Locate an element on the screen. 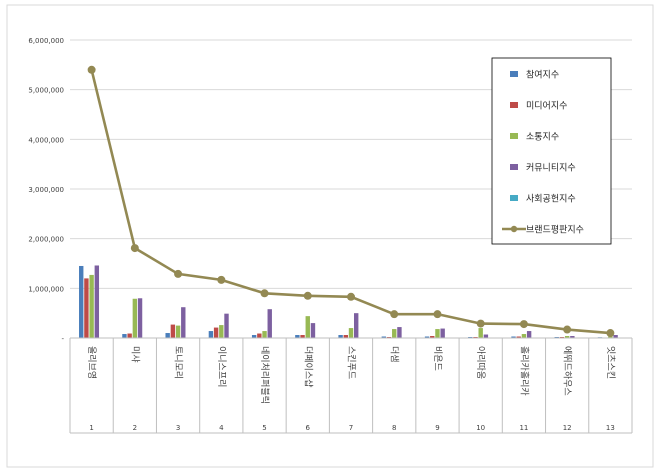  y-tick-label: 2,000,000 is located at coordinates (46, 240).